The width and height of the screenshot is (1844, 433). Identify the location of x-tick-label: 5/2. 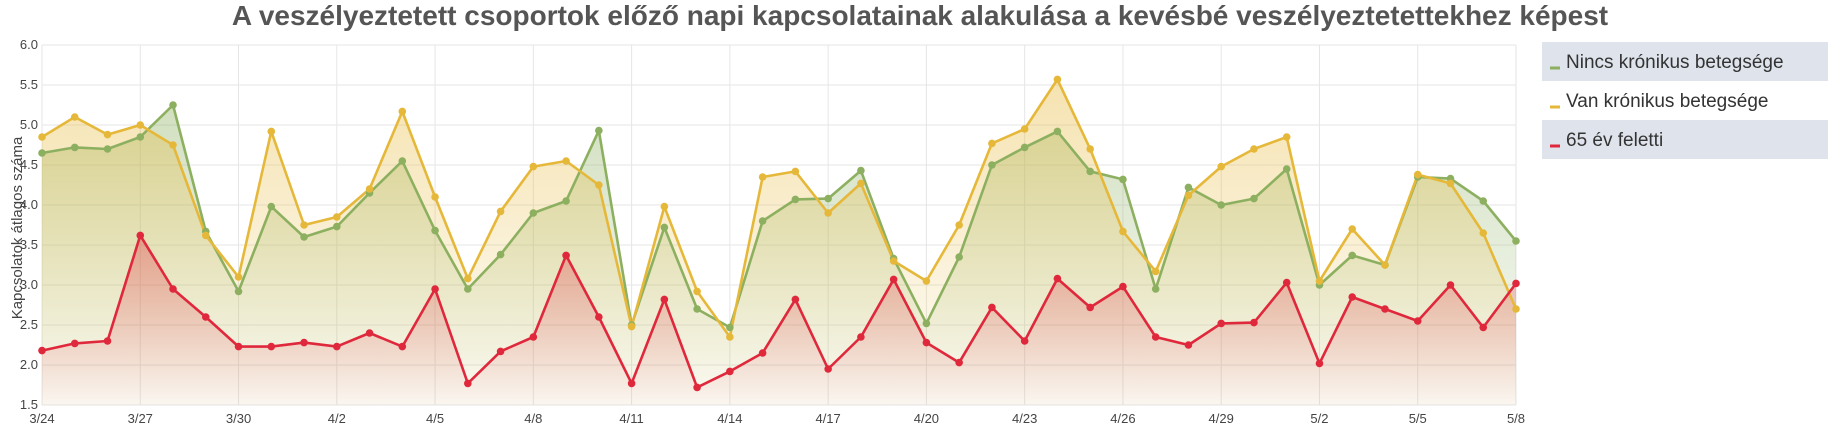
(1319, 418).